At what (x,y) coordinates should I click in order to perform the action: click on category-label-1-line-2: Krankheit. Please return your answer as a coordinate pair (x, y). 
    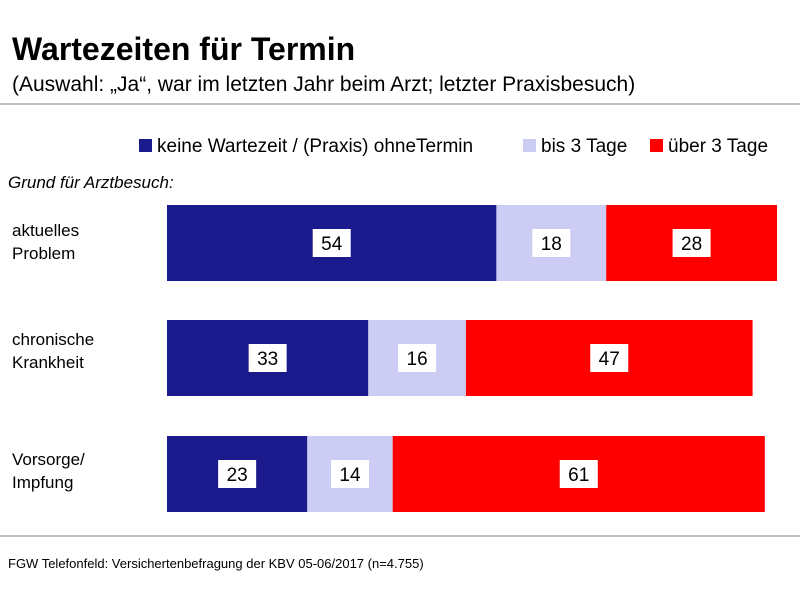
    Looking at the image, I should click on (48, 362).